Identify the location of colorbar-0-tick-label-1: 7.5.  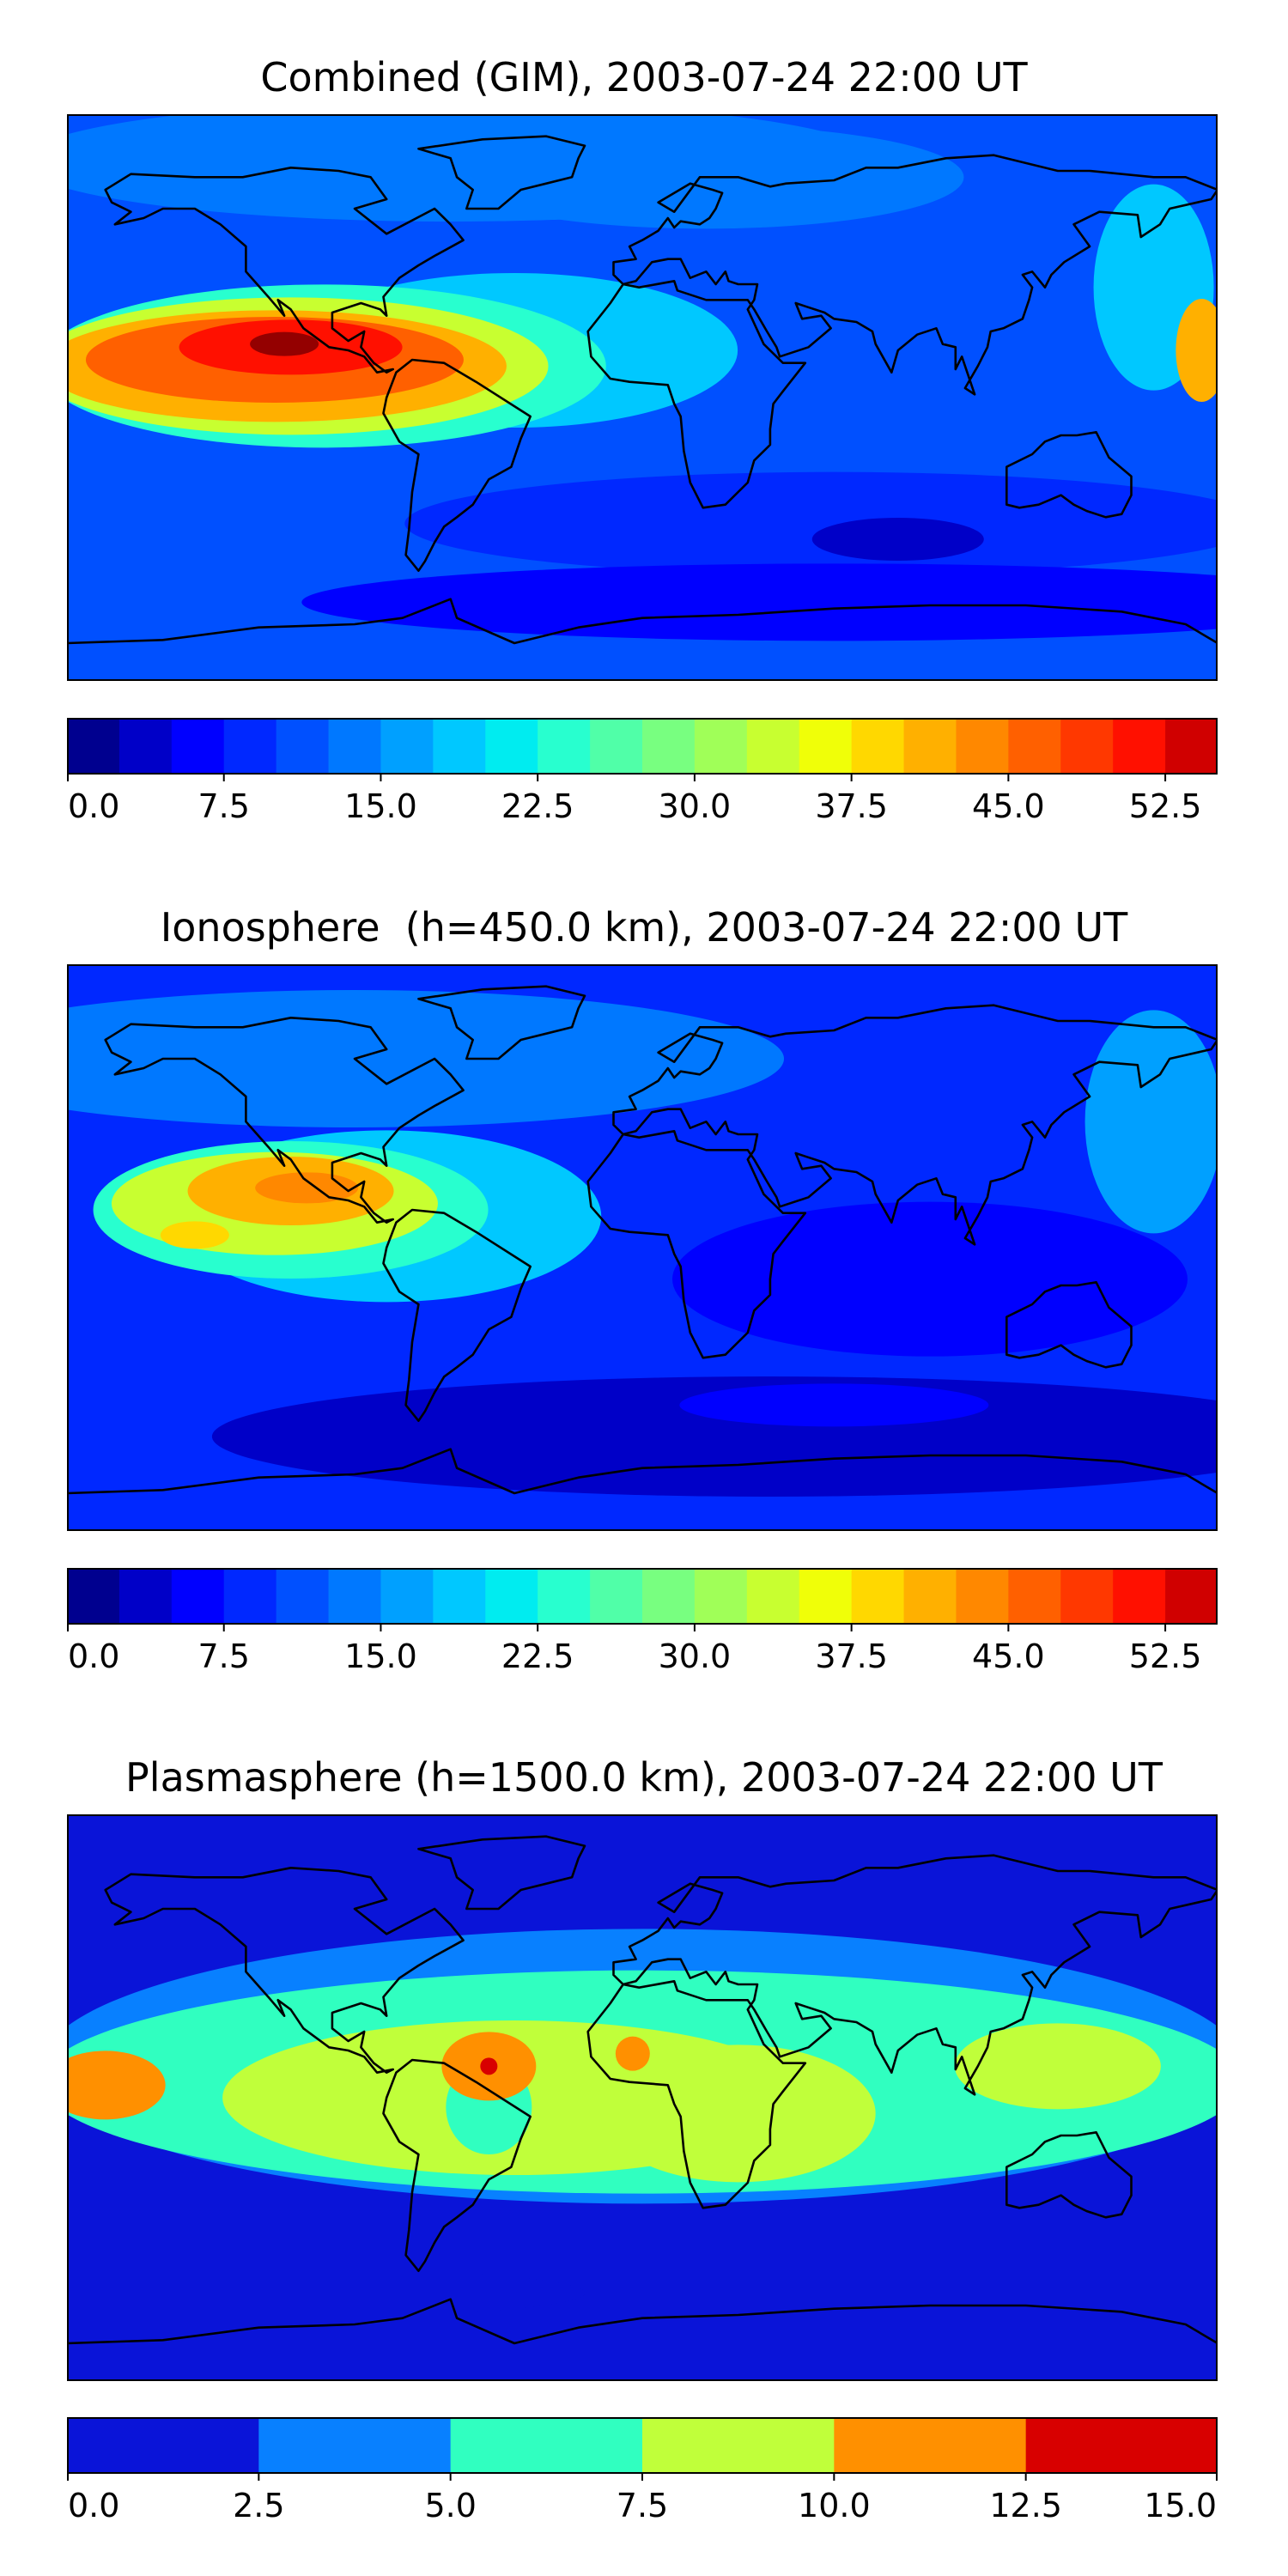
(224, 806).